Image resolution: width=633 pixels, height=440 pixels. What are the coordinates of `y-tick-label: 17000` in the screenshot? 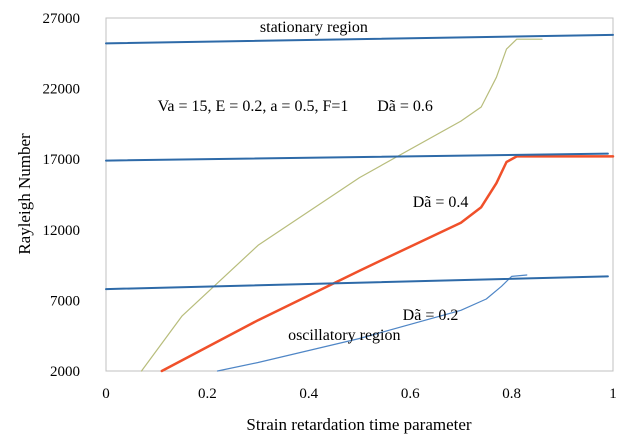 It's located at (62, 160).